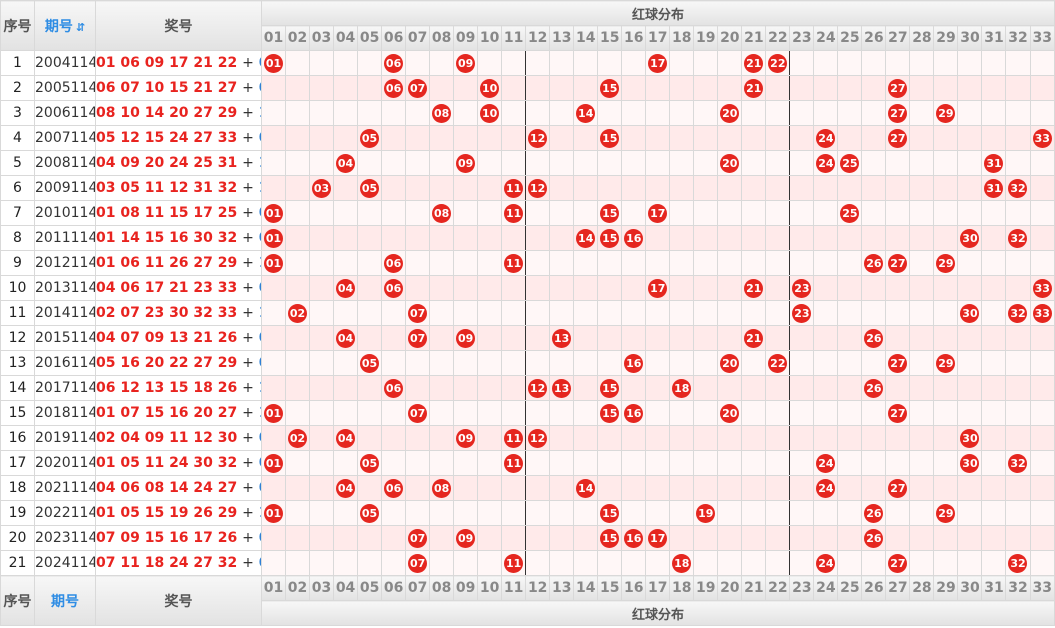  I want to click on blue-number: 14, so click(260, 163).